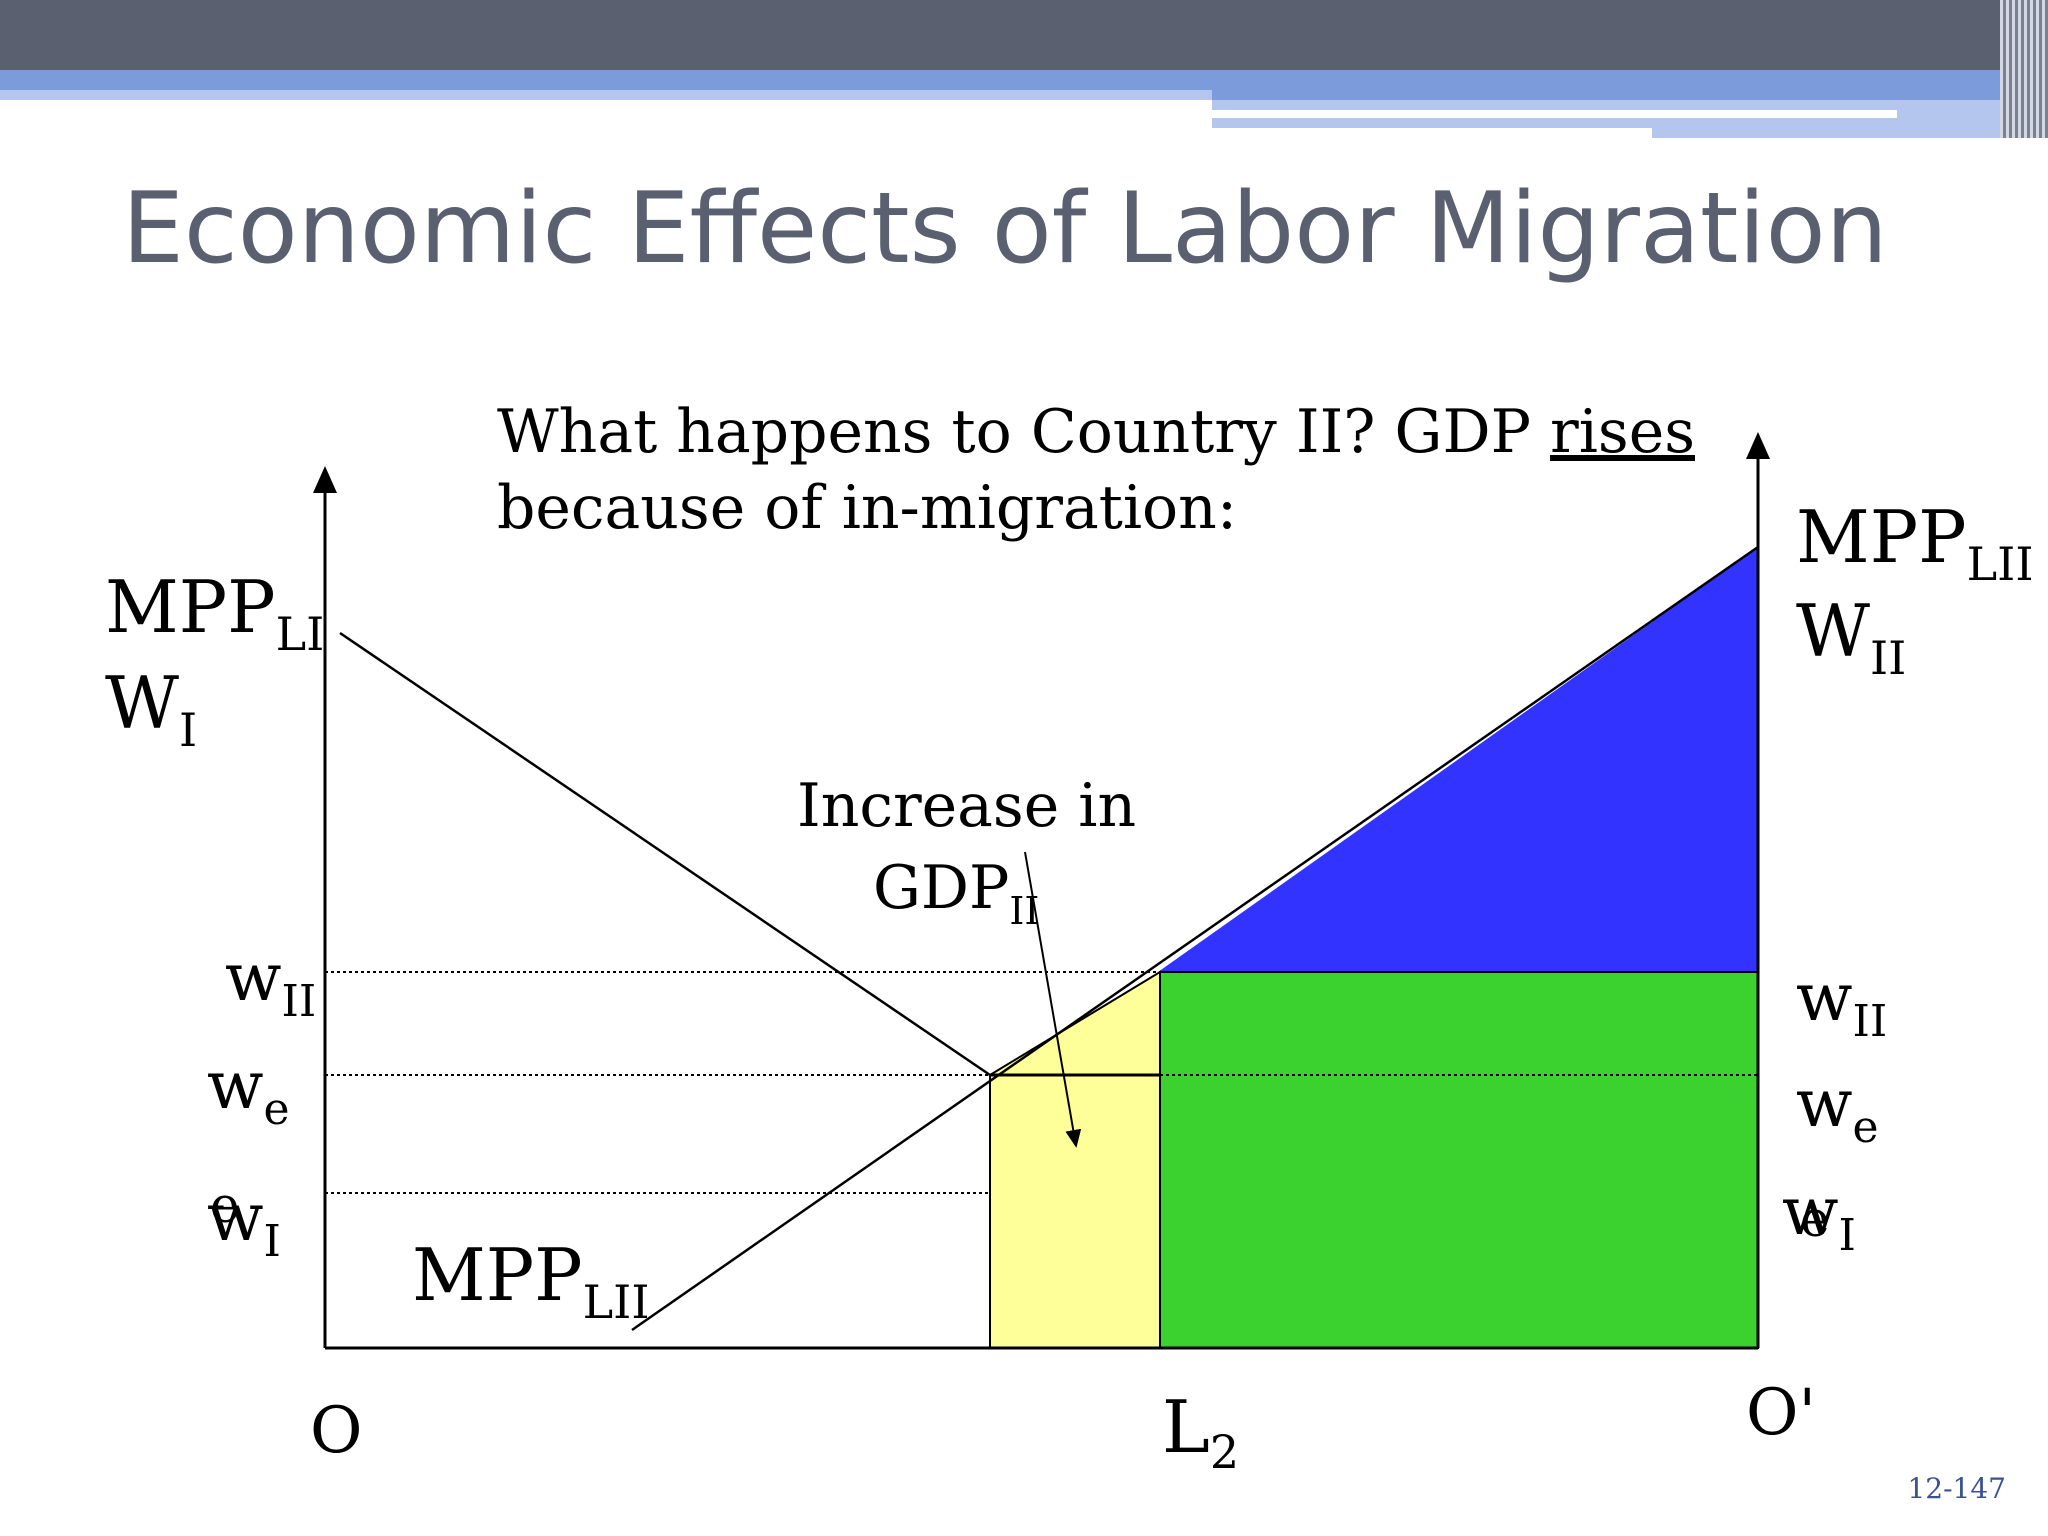  Describe the element at coordinates (1458, 759) in the screenshot. I see `blue-region` at that location.